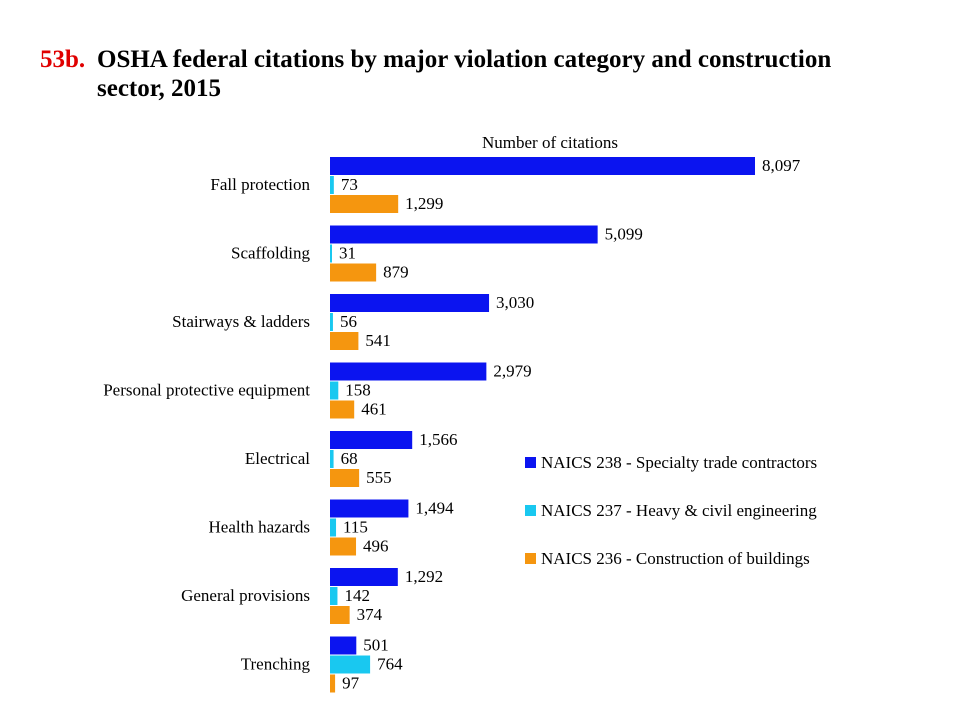 The image size is (960, 720). What do you see at coordinates (334, 390) in the screenshot?
I see `bar-personal-protective-equipment-s2` at bounding box center [334, 390].